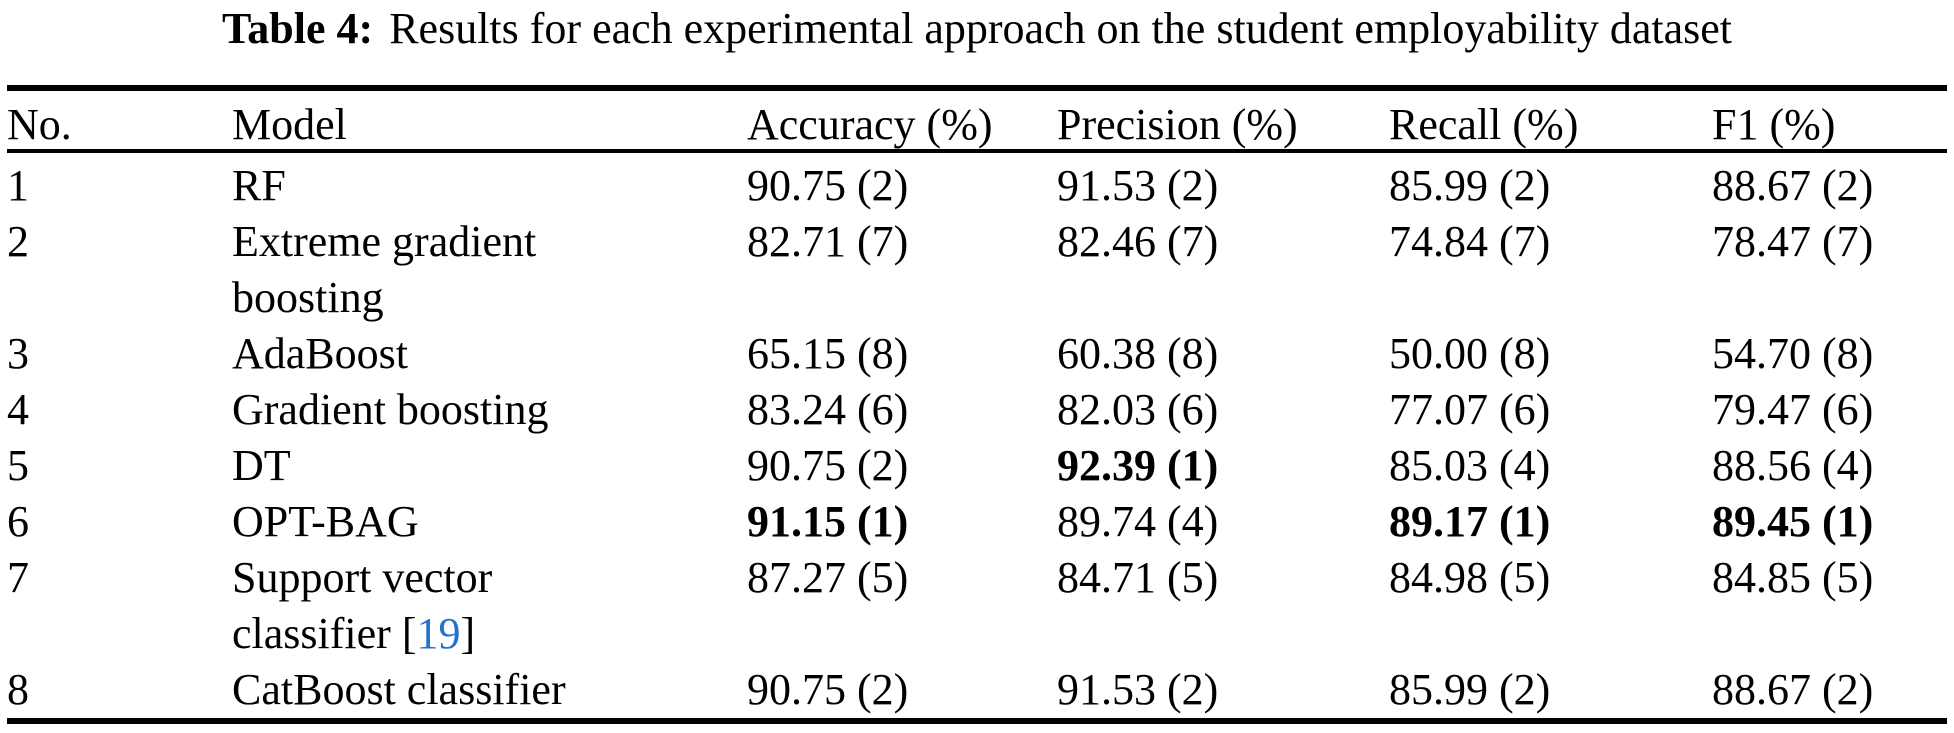 Image resolution: width=1954 pixels, height=733 pixels. I want to click on cell-recall: 77.07 (6), so click(1470, 409).